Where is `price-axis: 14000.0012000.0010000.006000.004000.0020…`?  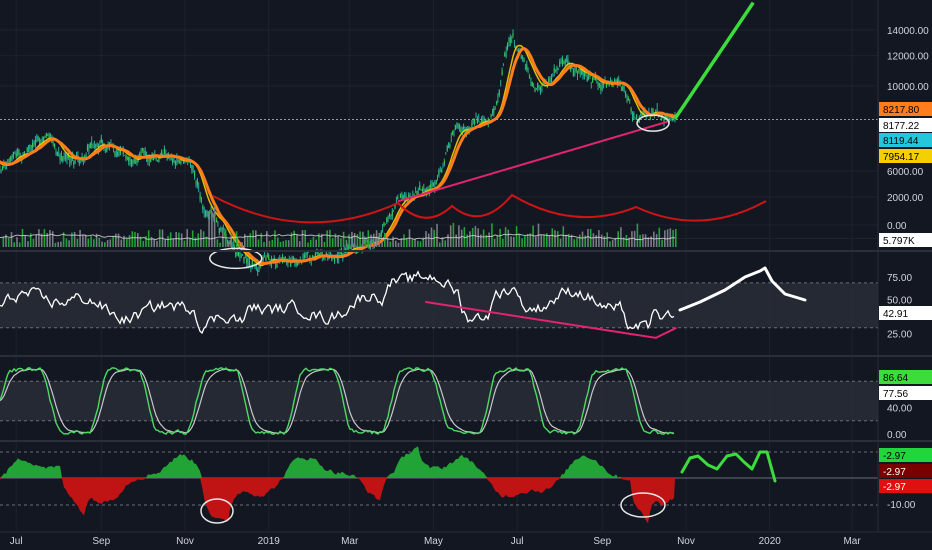
price-axis: 14000.0012000.0010000.006000.004000.0020… is located at coordinates (908, 268).